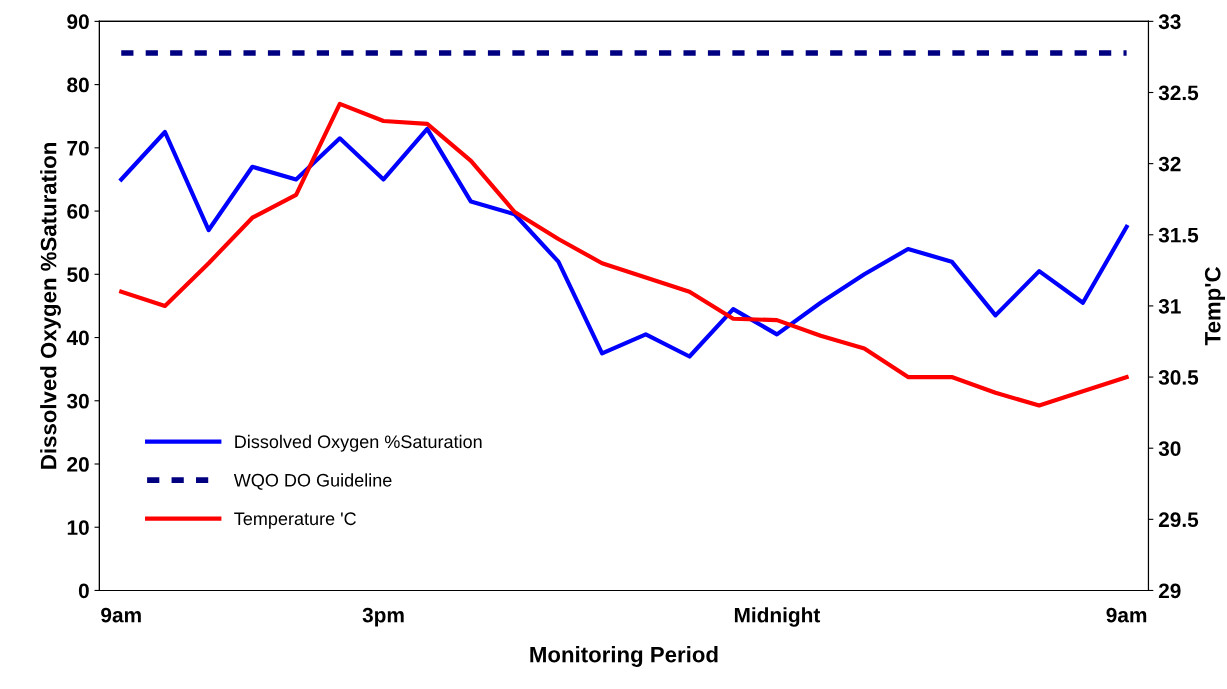 The width and height of the screenshot is (1227, 689). Describe the element at coordinates (78, 275) in the screenshot. I see `y-tick-label: 50` at that location.